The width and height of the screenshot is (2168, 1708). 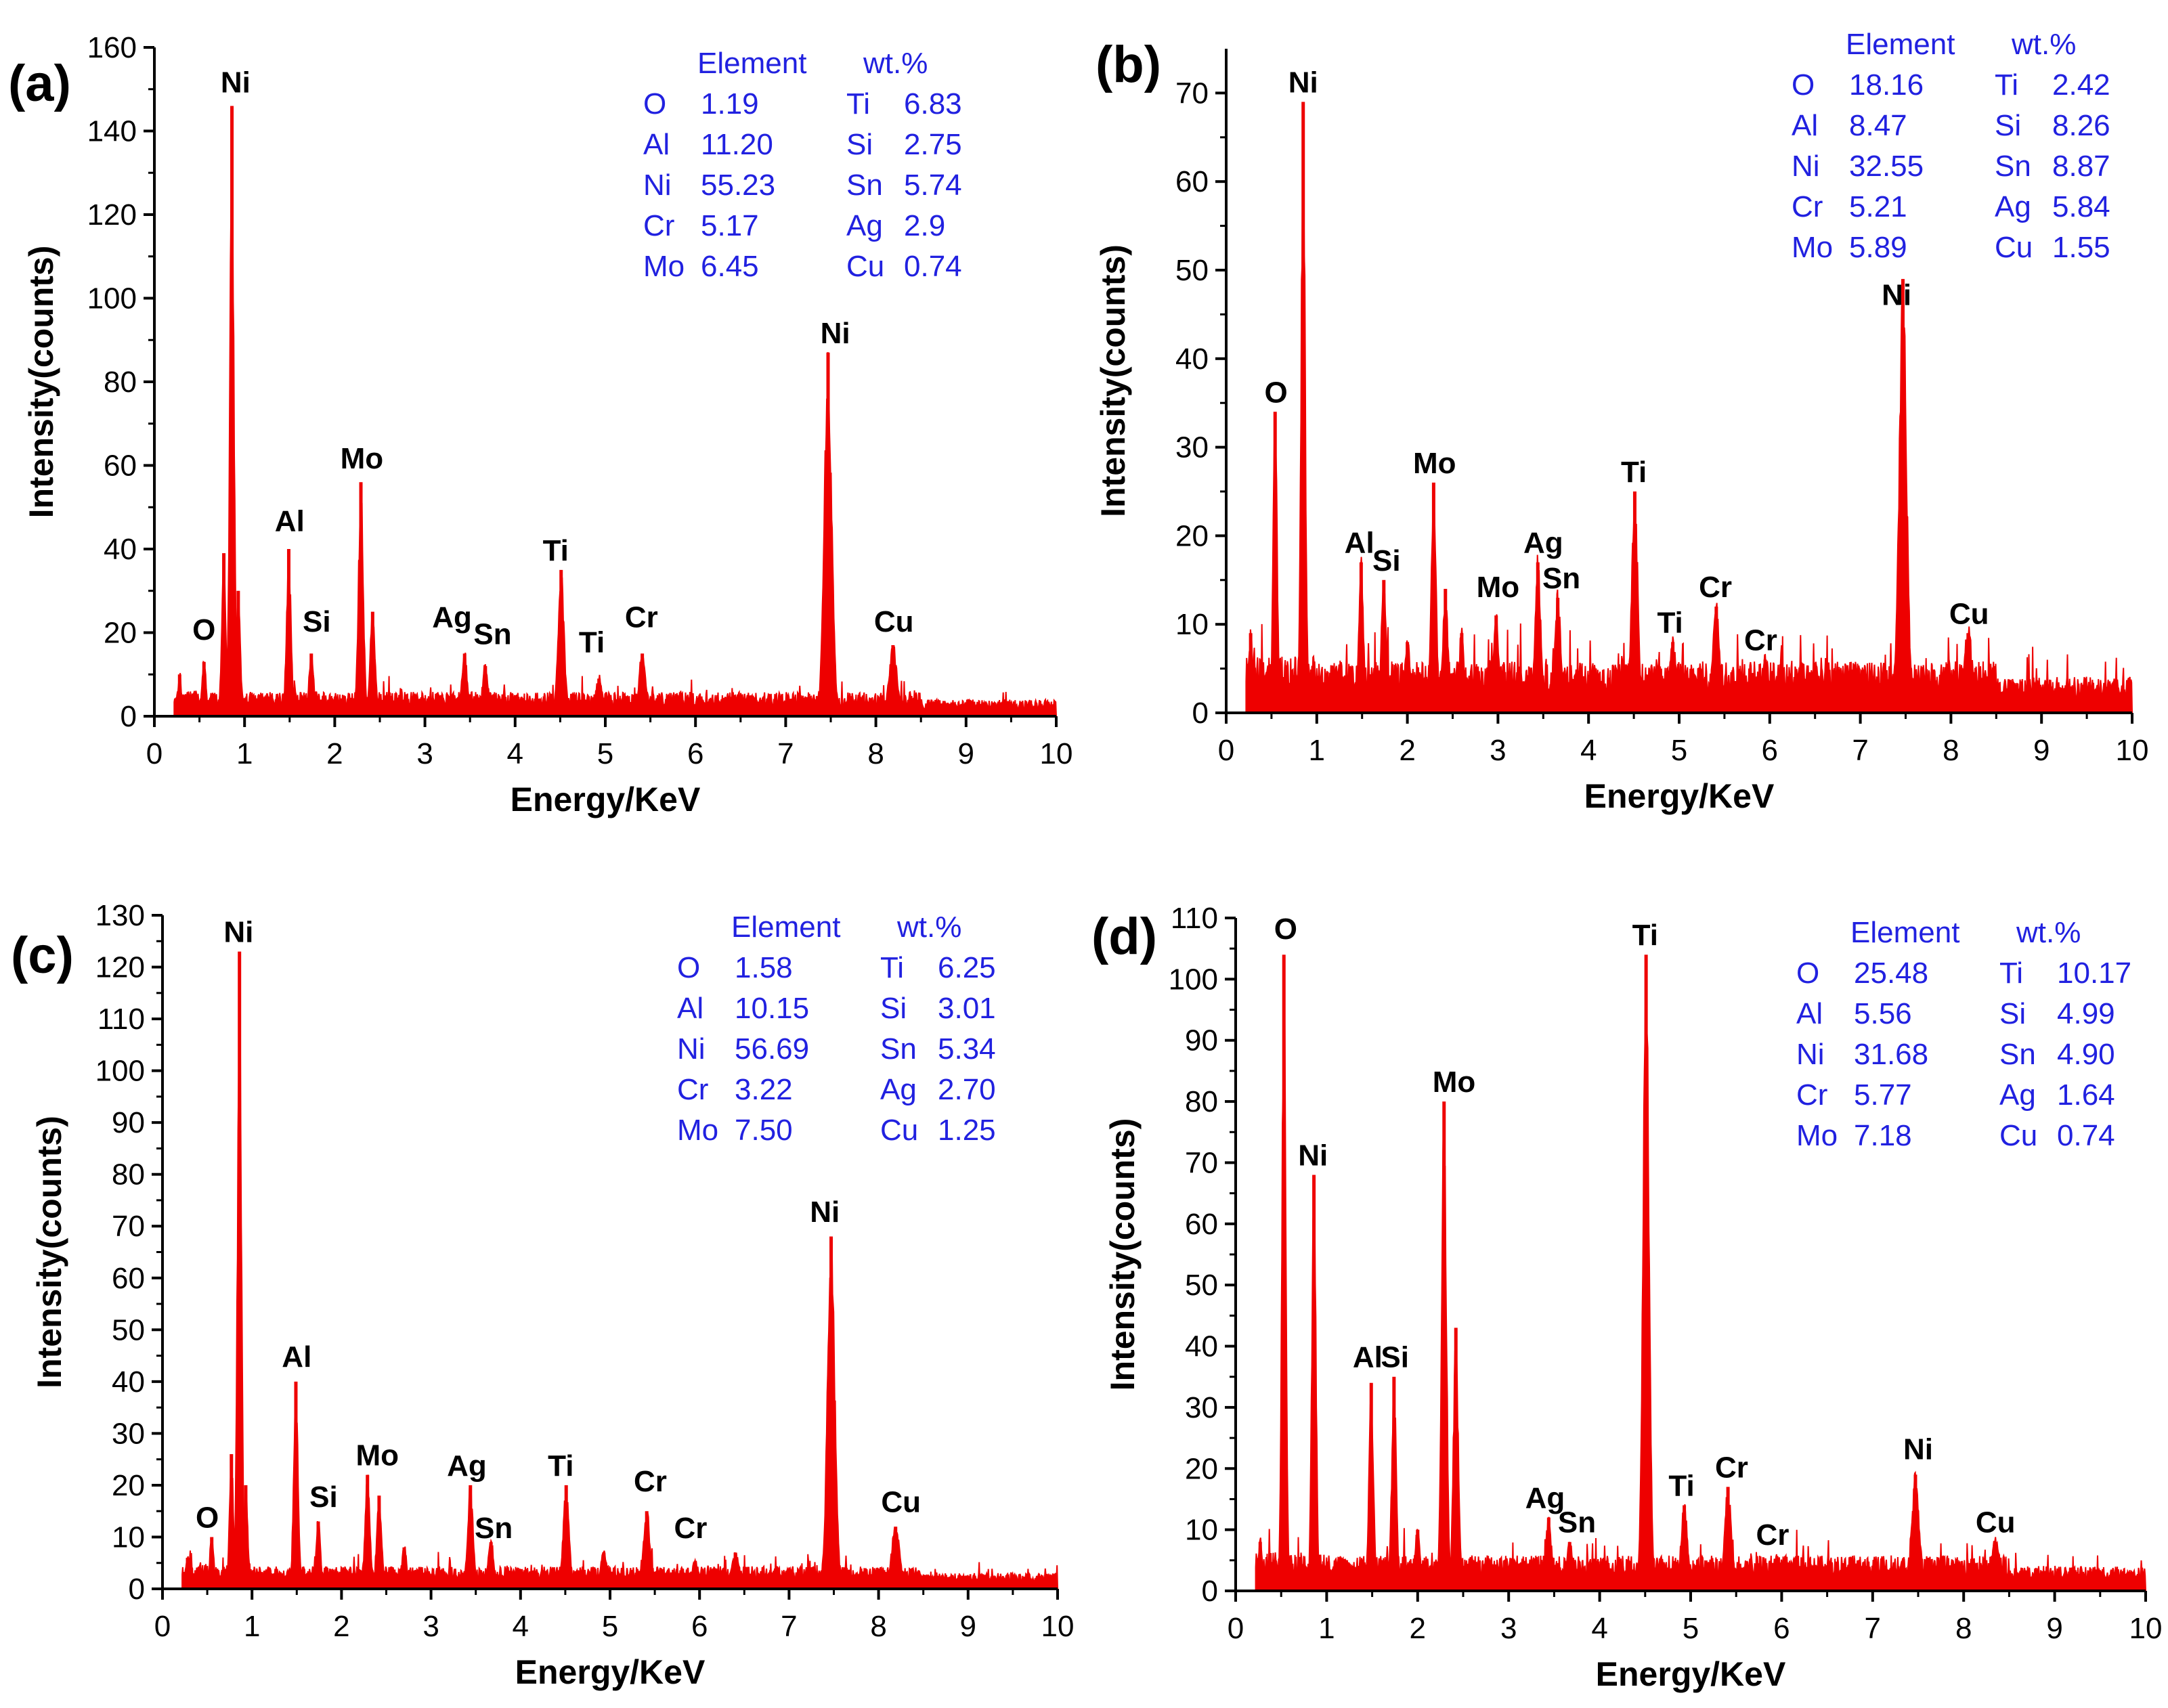 What do you see at coordinates (764, 1089) in the screenshot?
I see `table-cell: 3.22` at bounding box center [764, 1089].